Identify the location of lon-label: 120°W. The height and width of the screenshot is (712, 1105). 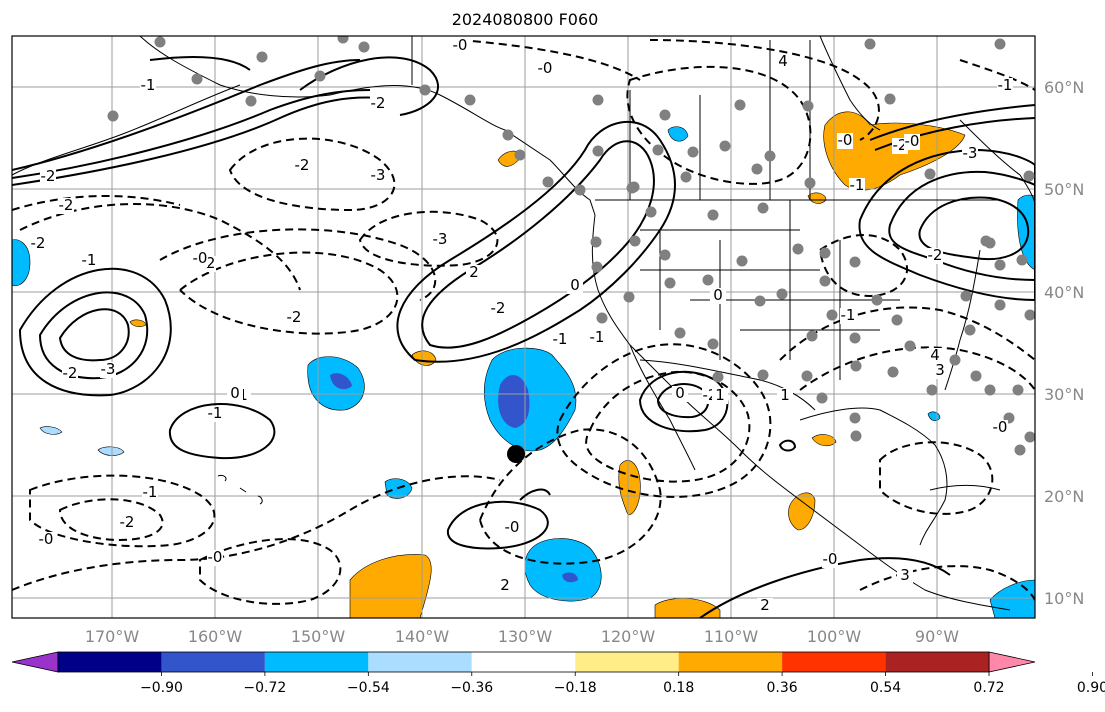
(628, 636).